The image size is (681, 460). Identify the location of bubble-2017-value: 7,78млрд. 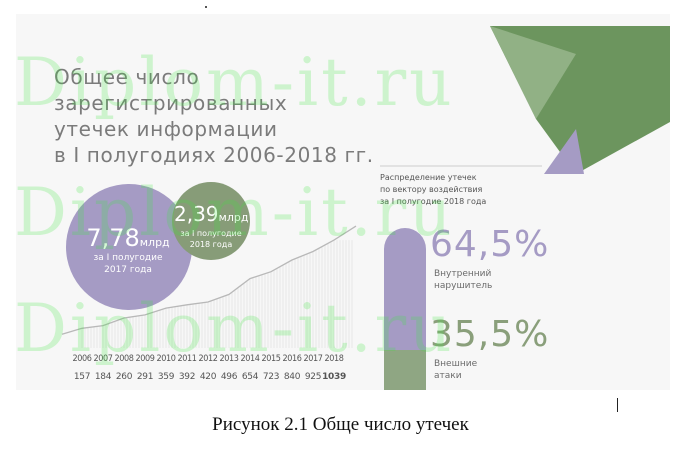
(128, 238).